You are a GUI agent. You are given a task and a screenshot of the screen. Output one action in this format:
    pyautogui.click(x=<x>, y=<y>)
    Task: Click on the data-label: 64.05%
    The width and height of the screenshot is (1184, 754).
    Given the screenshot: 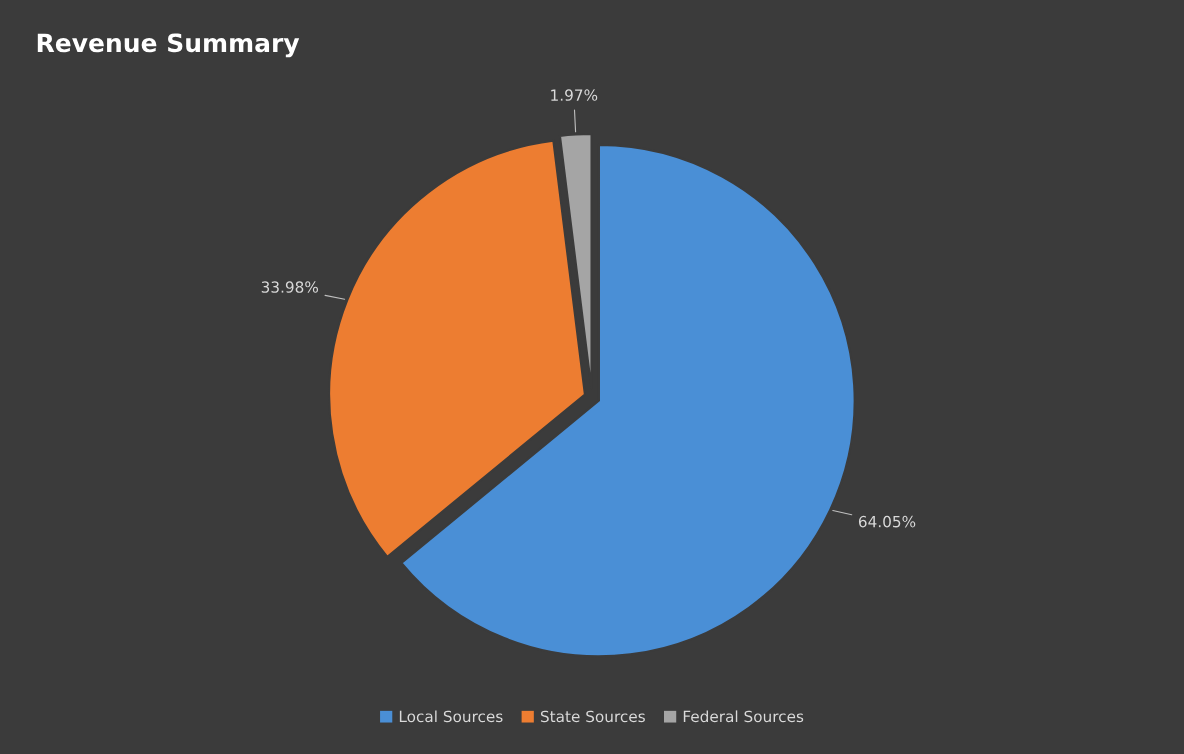 What is the action you would take?
    pyautogui.click(x=887, y=521)
    